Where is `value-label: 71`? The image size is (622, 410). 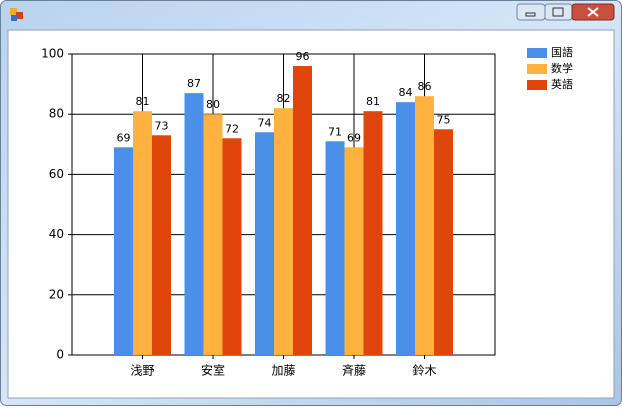
value-label: 71 is located at coordinates (335, 131).